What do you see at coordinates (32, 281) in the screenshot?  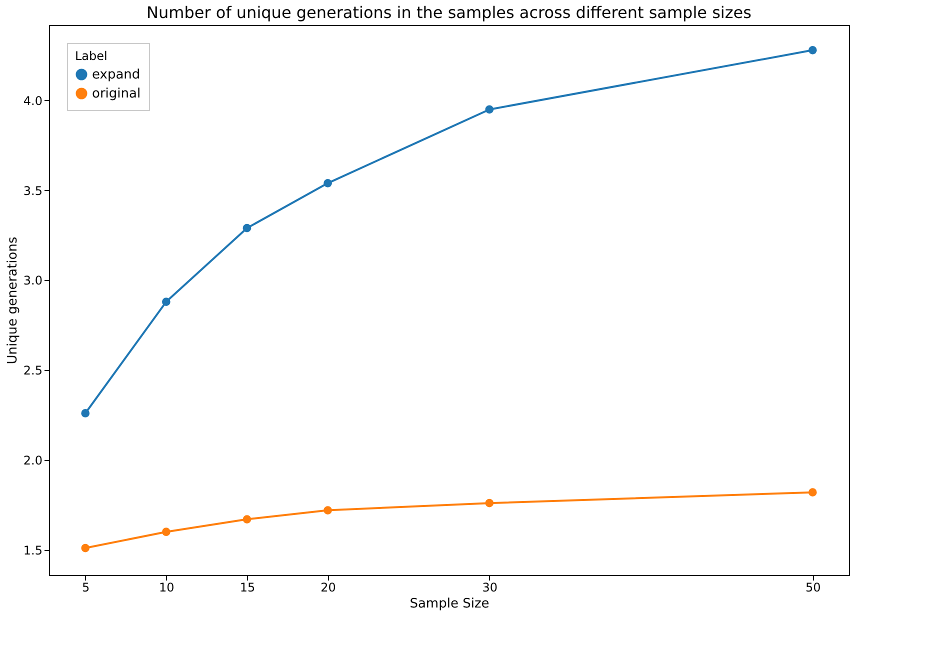 I see `y-tick-label: 3.0` at bounding box center [32, 281].